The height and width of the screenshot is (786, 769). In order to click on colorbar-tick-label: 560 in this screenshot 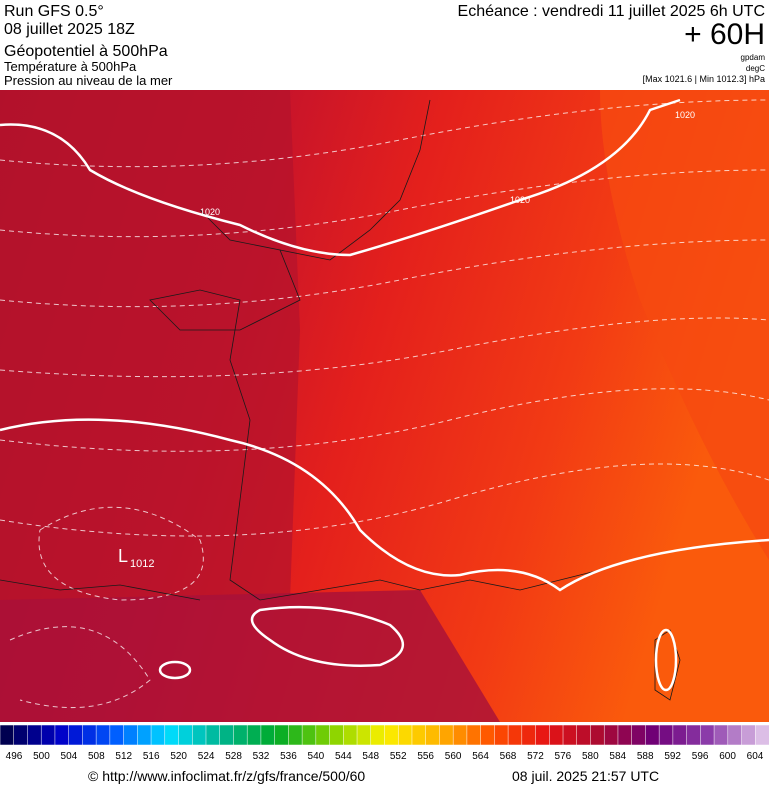, I will do `click(453, 756)`.